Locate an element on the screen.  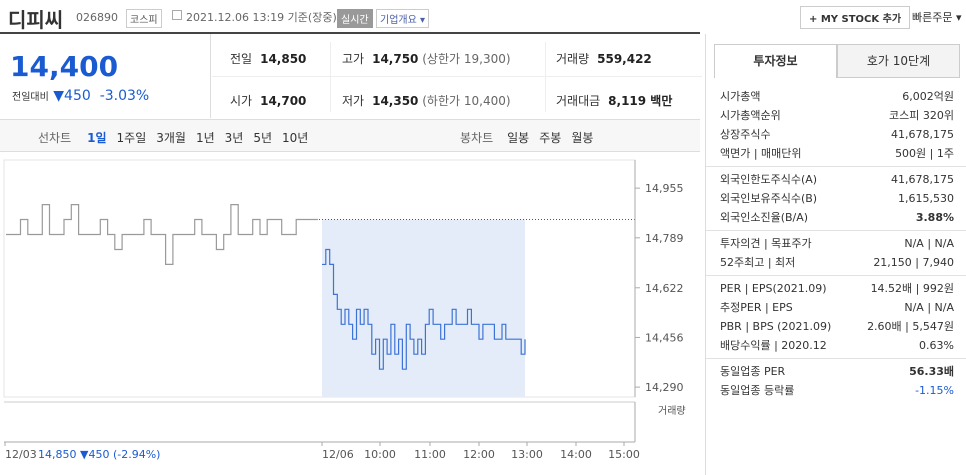
sidebar-label: 시가총액순위 is located at coordinates (750, 115).